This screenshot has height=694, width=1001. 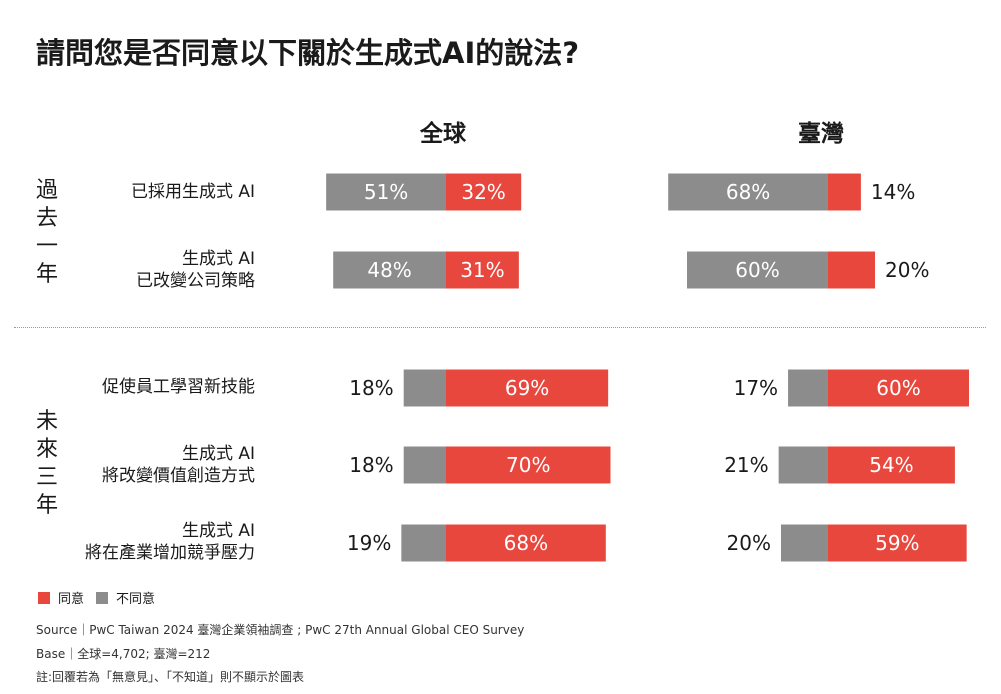 I want to click on bar-disagree-p0-r3, so click(x=424, y=465).